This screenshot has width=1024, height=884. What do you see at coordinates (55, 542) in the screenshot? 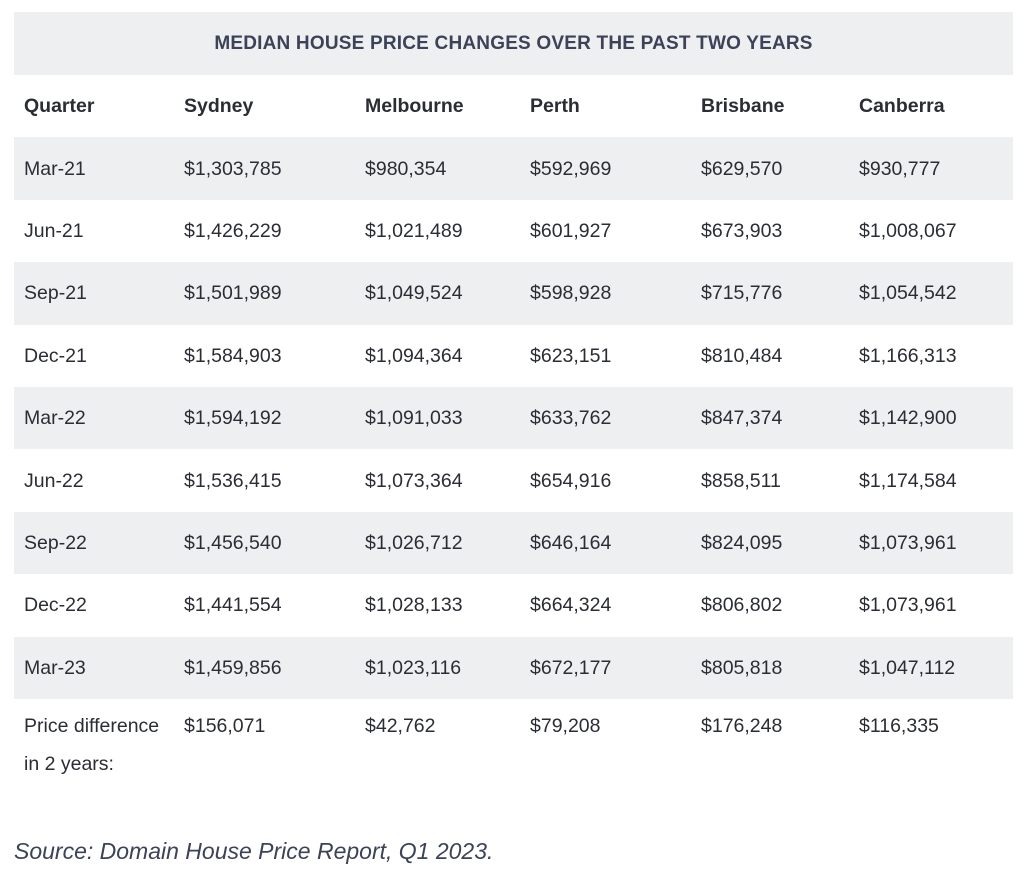
I see `quarter-cell: Sep-22` at bounding box center [55, 542].